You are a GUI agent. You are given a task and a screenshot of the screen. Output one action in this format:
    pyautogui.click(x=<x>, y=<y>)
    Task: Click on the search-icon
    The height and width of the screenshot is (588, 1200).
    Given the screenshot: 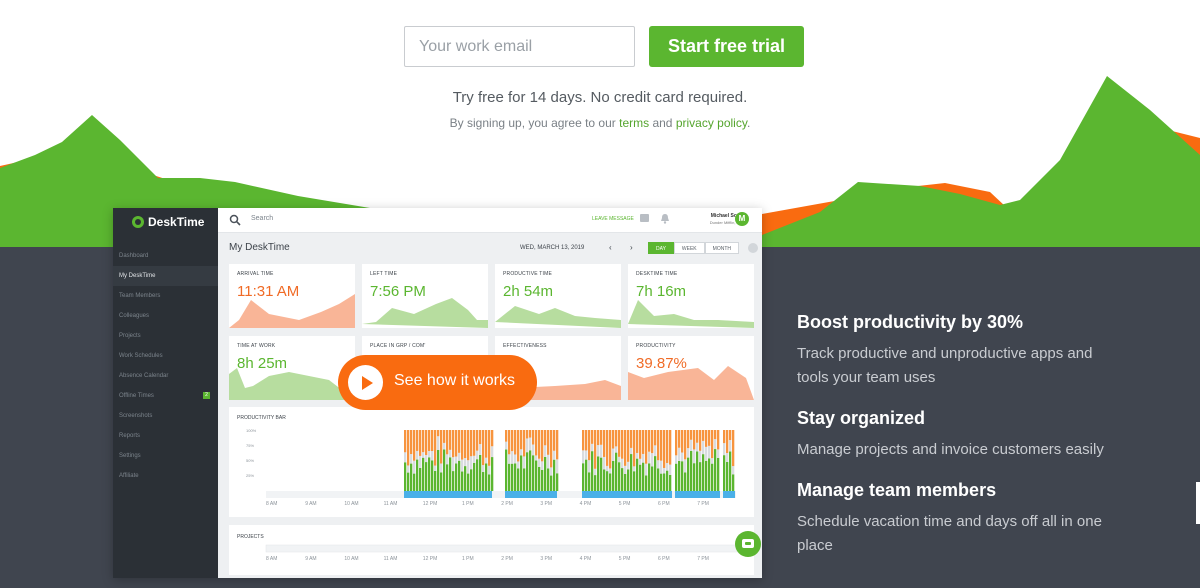 What is the action you would take?
    pyautogui.click(x=235, y=220)
    